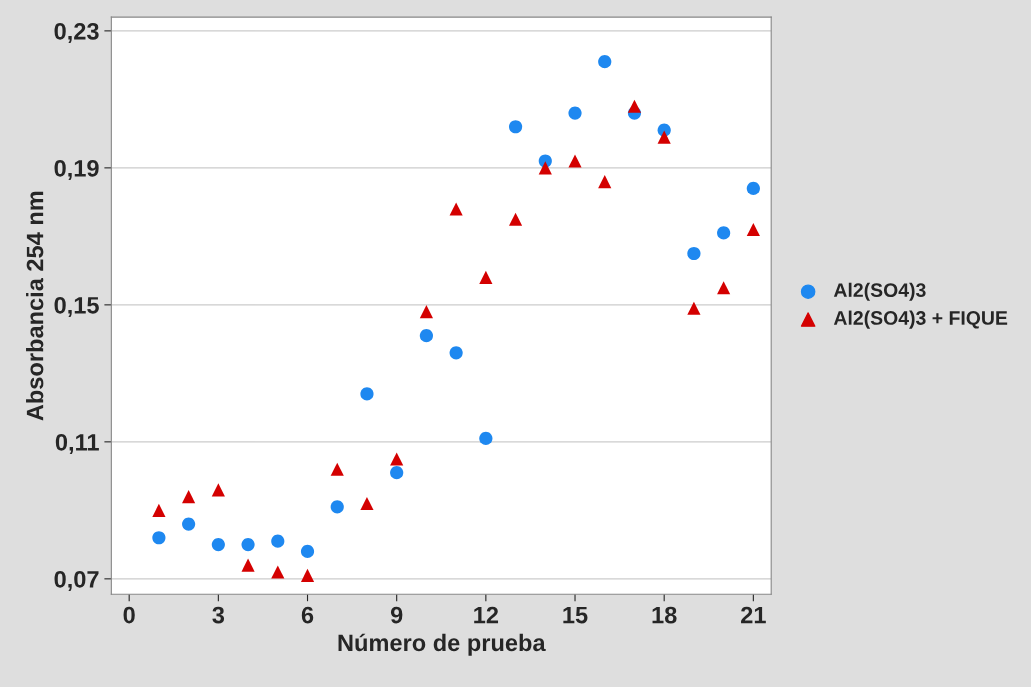 The width and height of the screenshot is (1031, 687). I want to click on x-tick-label: 6, so click(307, 615).